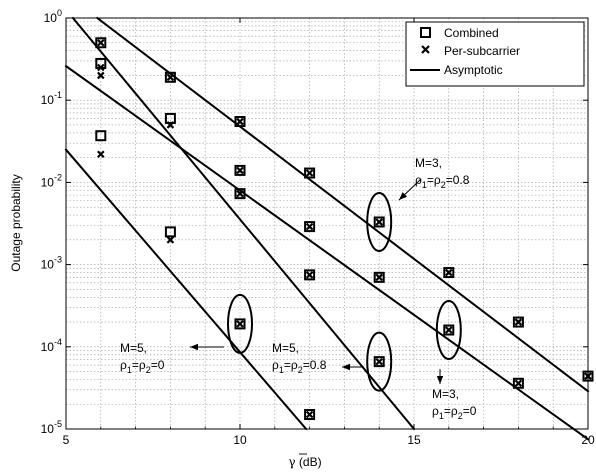 The width and height of the screenshot is (596, 474). Describe the element at coordinates (66, 440) in the screenshot. I see `x-tick-label: 5` at that location.